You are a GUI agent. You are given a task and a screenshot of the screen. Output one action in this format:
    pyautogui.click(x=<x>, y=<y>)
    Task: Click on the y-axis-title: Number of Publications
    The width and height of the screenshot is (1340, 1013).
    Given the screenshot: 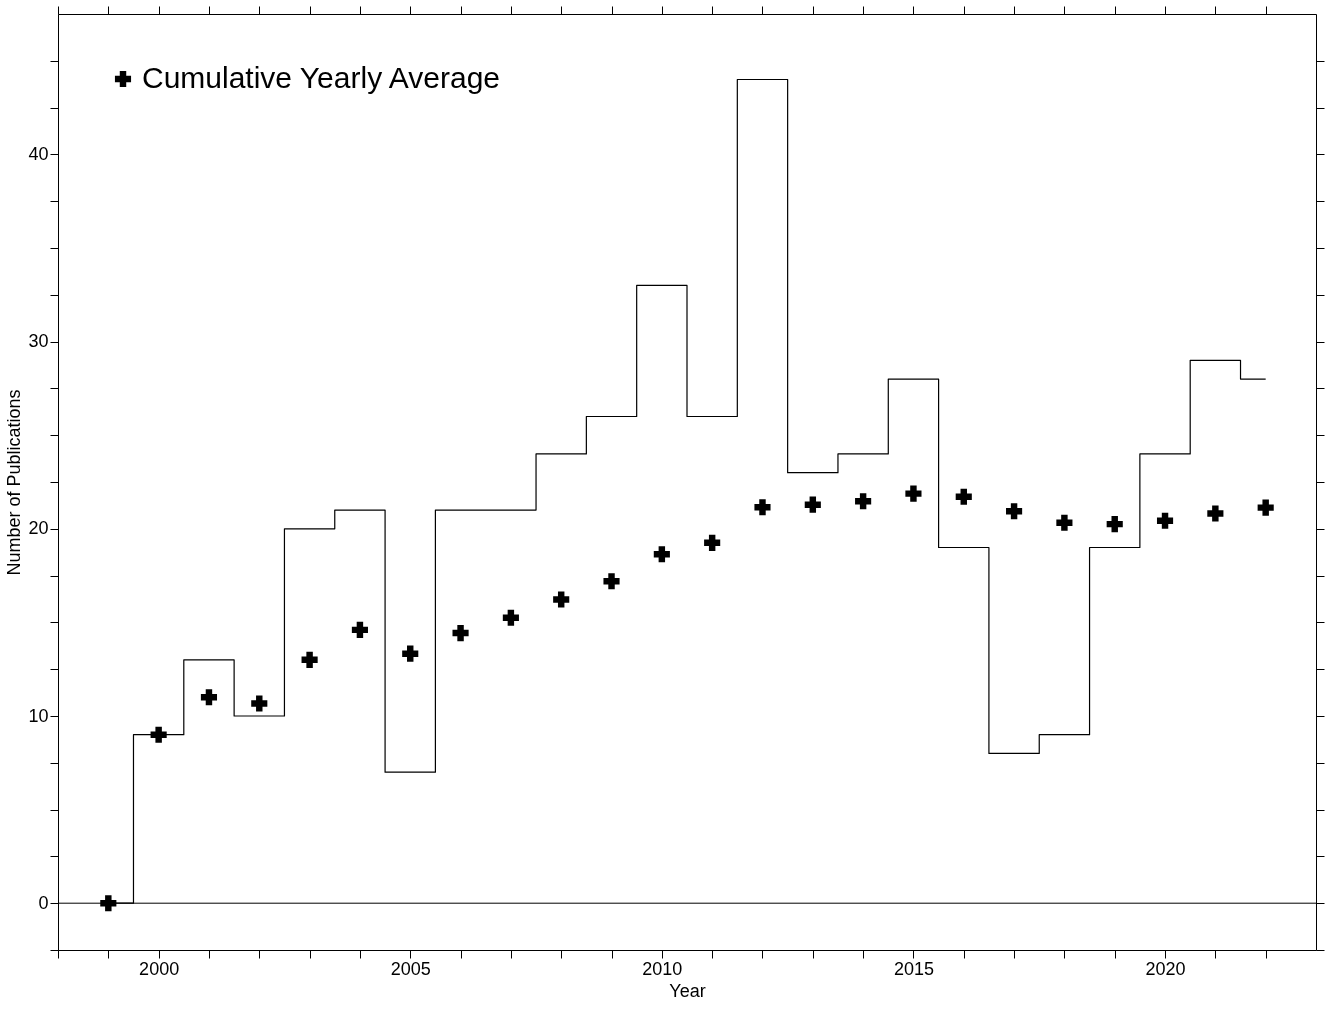 What is the action you would take?
    pyautogui.click(x=14, y=482)
    